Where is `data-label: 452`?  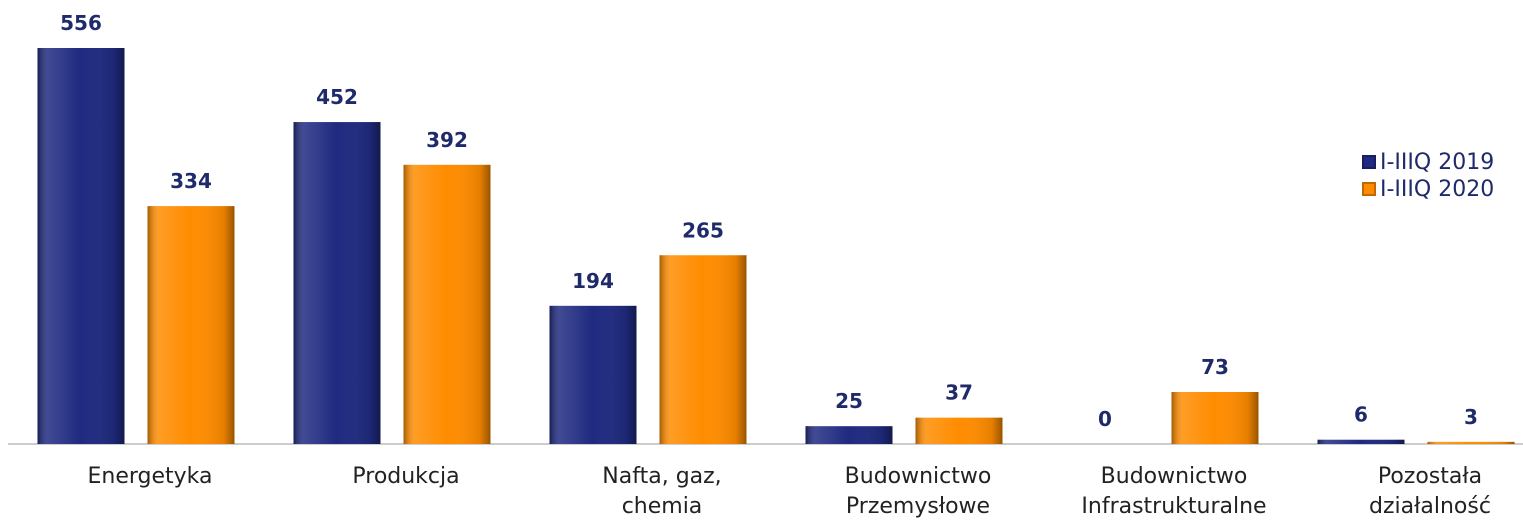 data-label: 452 is located at coordinates (337, 97).